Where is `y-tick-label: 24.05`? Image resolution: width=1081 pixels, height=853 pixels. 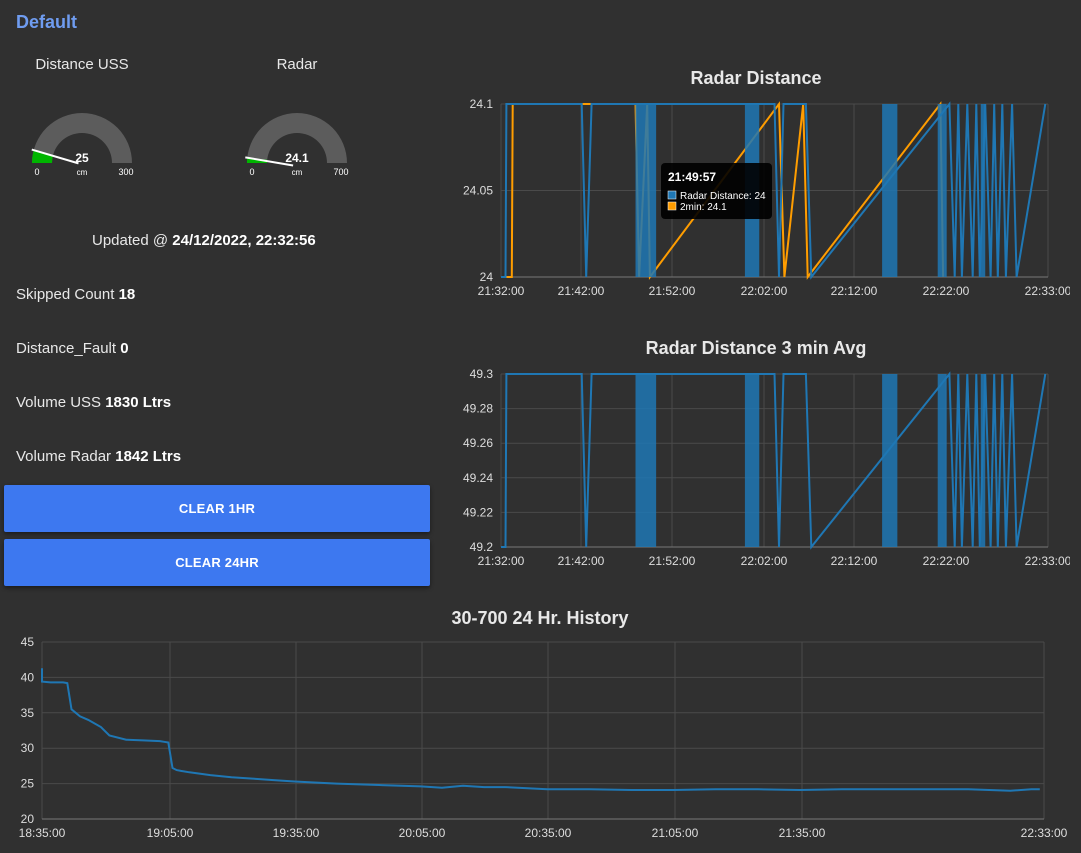 y-tick-label: 24.05 is located at coordinates (478, 191).